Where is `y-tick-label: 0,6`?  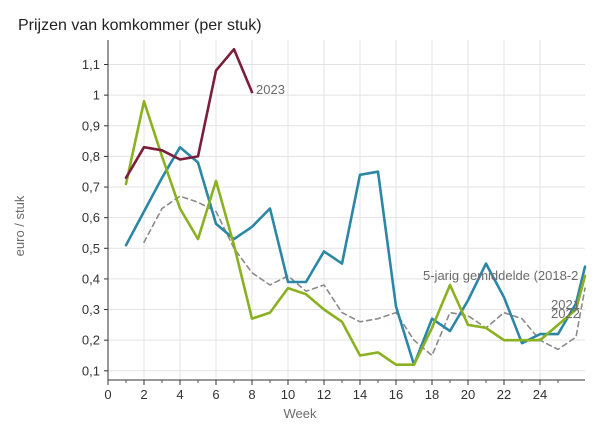 y-tick-label: 0,6 is located at coordinates (91, 217).